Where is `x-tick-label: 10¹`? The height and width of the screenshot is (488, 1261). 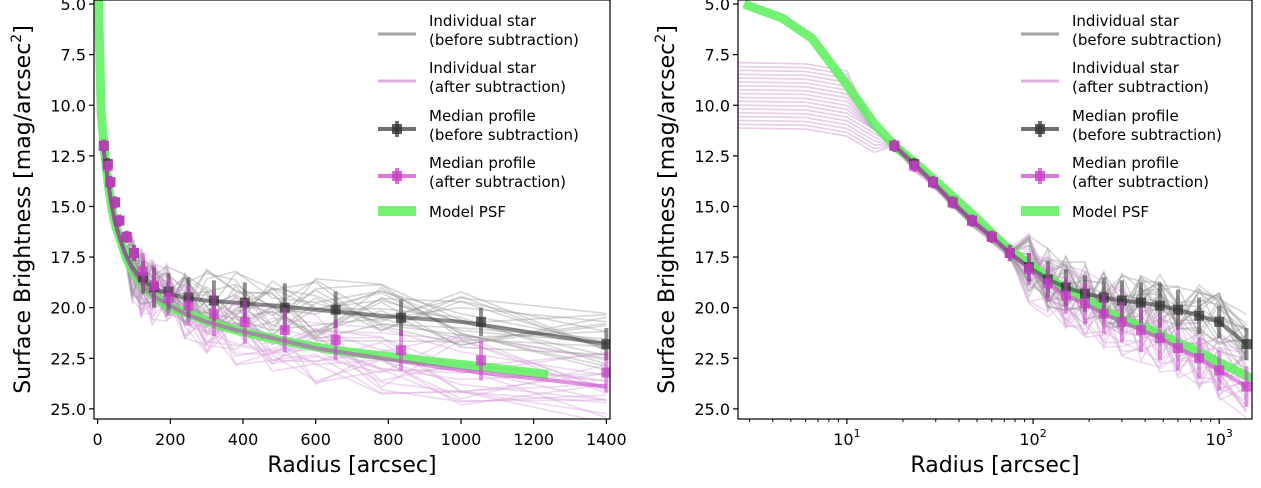
x-tick-label: 10¹ is located at coordinates (846, 438).